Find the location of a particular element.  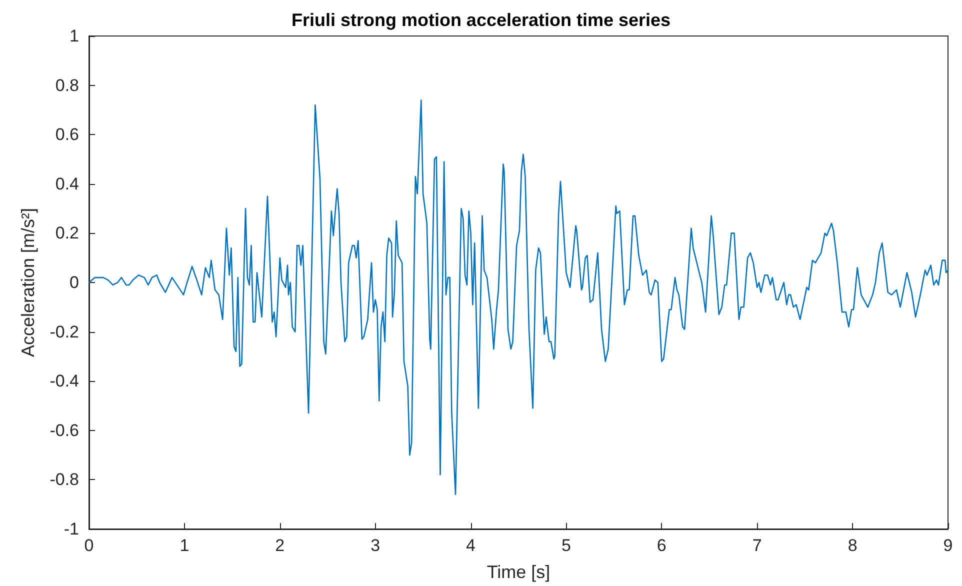

y-tick-label: -0.4 is located at coordinates (64, 381).